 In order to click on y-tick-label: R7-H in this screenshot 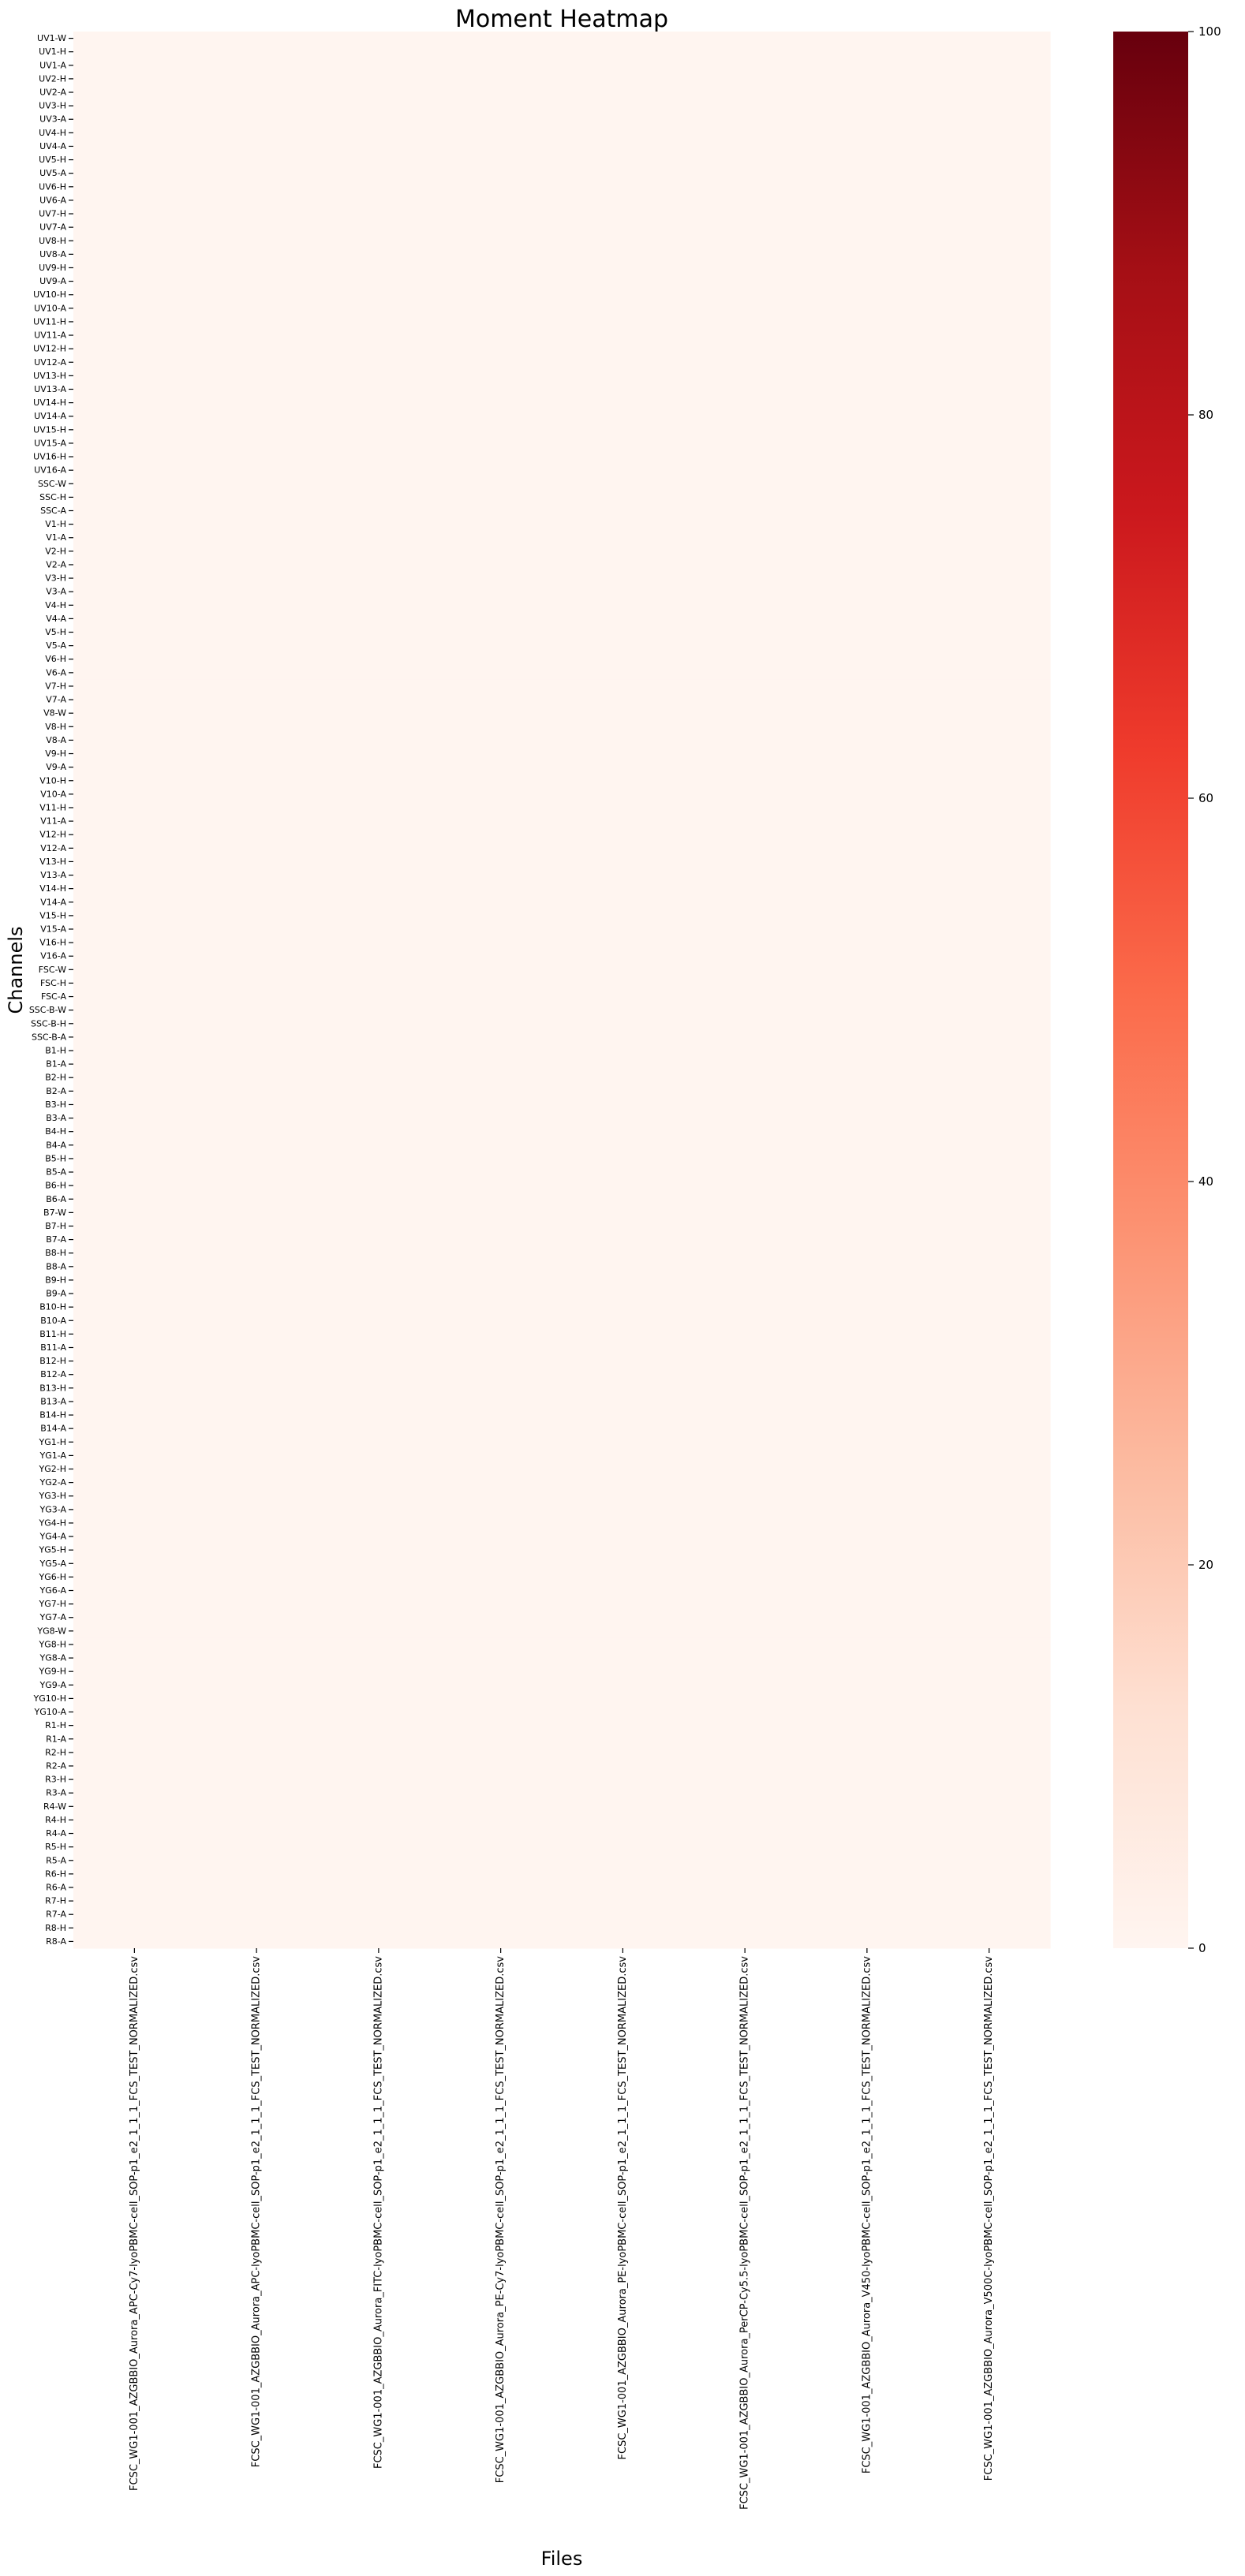, I will do `click(55, 1901)`.